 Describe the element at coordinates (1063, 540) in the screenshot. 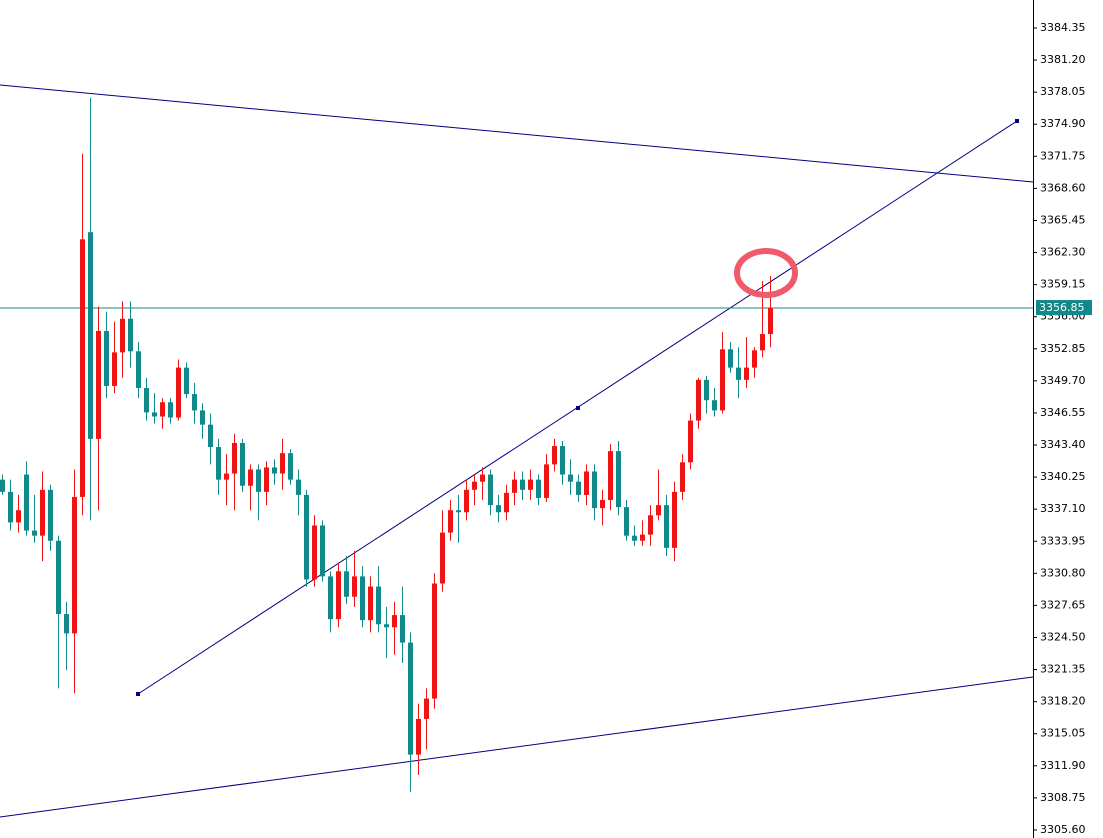

I see `y-tick-label: 3333.95` at that location.